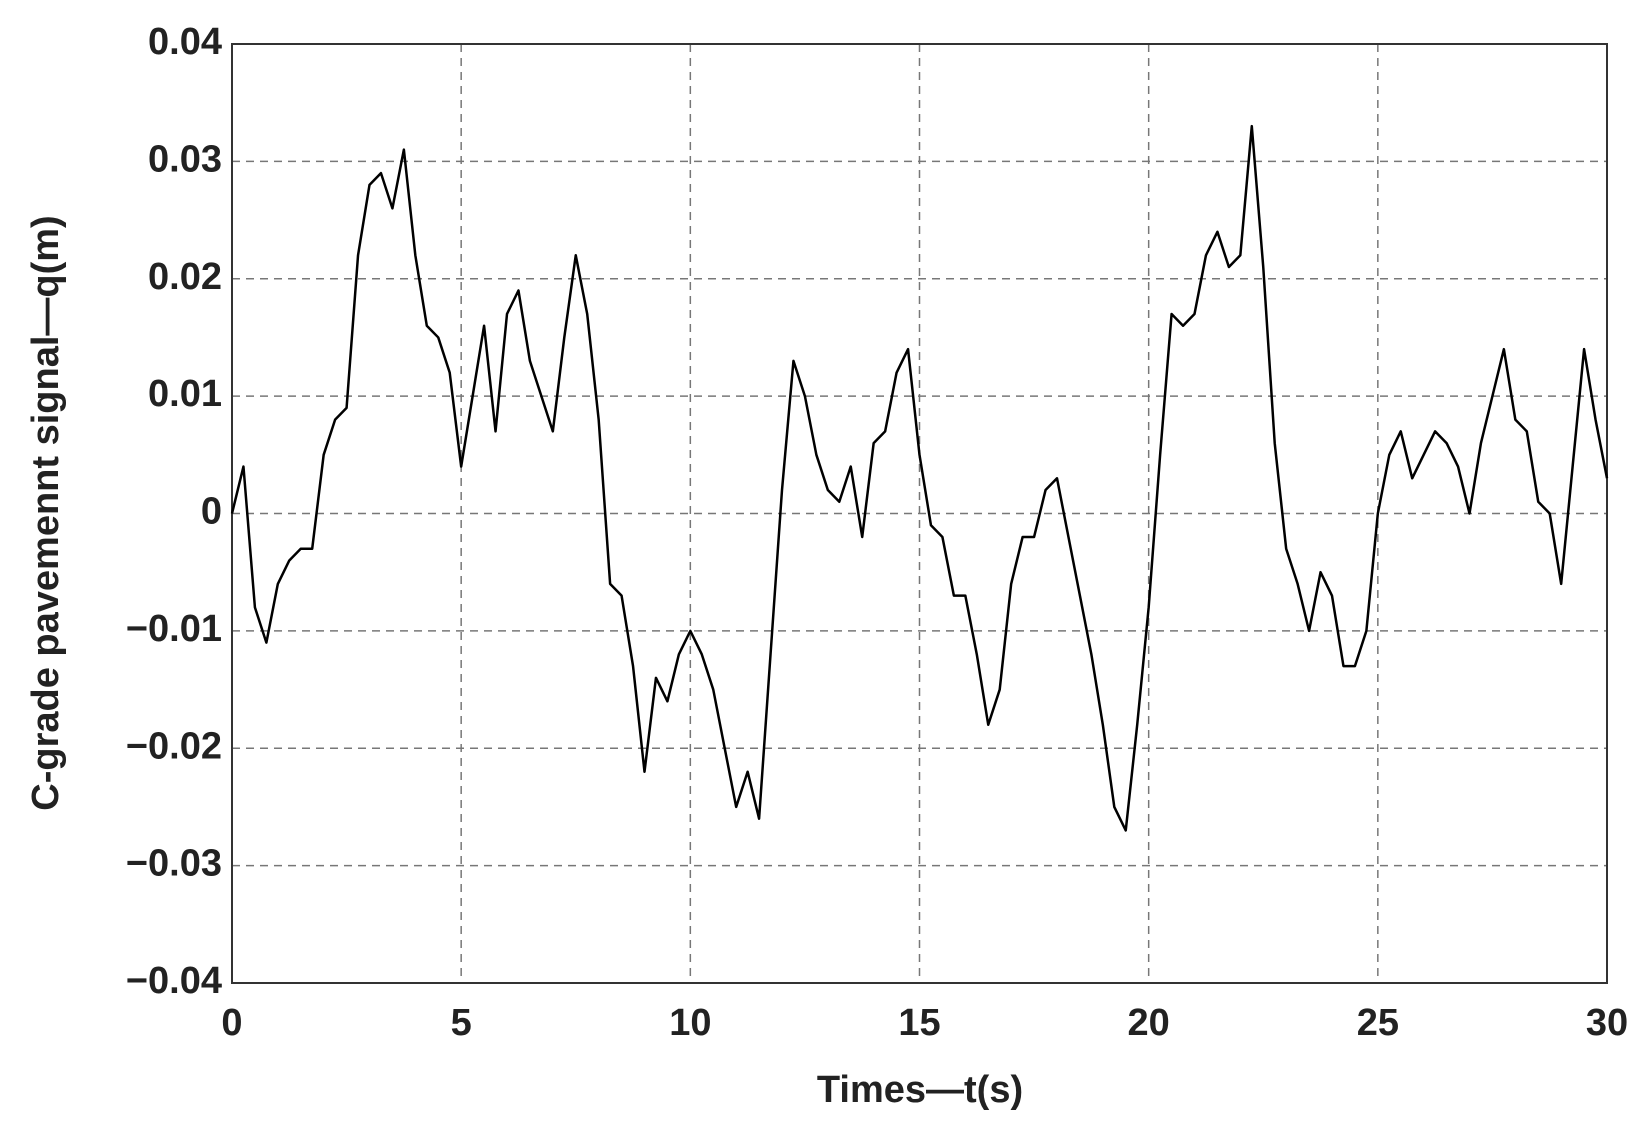 The width and height of the screenshot is (1645, 1140). Describe the element at coordinates (920, 1090) in the screenshot. I see `x-axis-label: Times—t(s)` at that location.